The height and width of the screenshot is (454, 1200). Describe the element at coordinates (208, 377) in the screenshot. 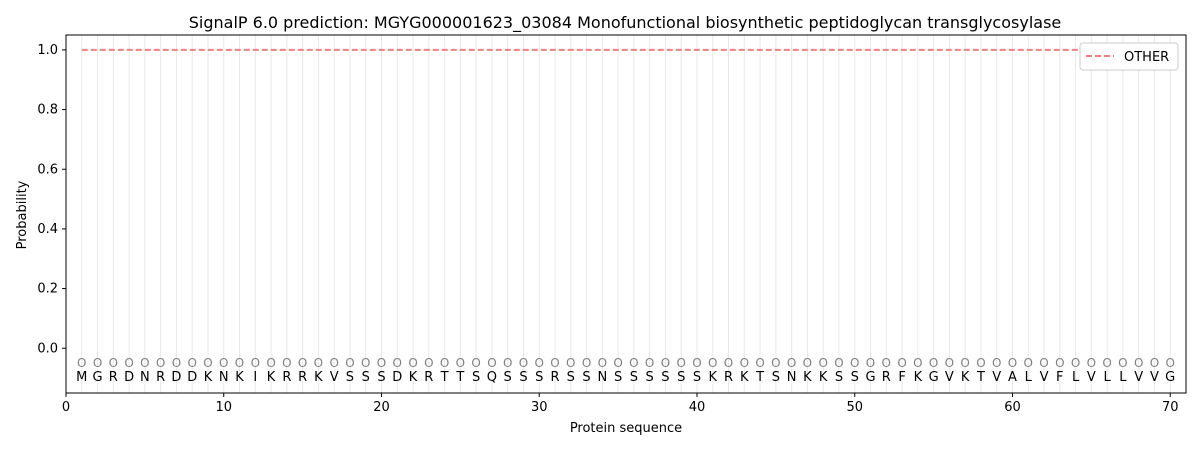

I see `residue-label-9: K` at that location.